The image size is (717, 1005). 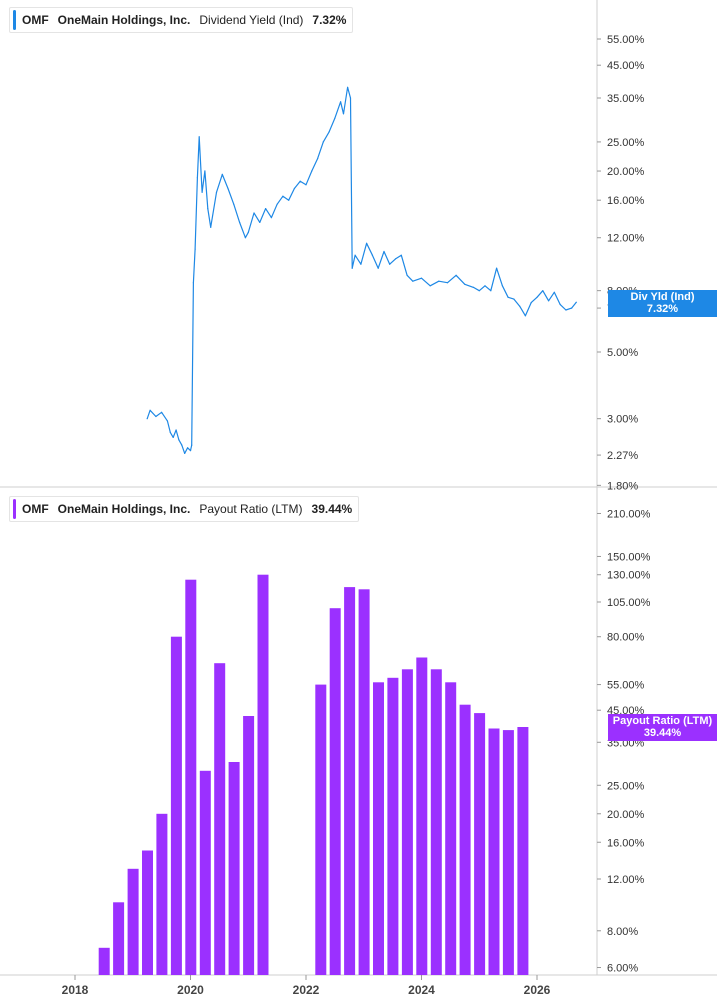 What do you see at coordinates (190, 990) in the screenshot?
I see `x-tick-label: 2020` at bounding box center [190, 990].